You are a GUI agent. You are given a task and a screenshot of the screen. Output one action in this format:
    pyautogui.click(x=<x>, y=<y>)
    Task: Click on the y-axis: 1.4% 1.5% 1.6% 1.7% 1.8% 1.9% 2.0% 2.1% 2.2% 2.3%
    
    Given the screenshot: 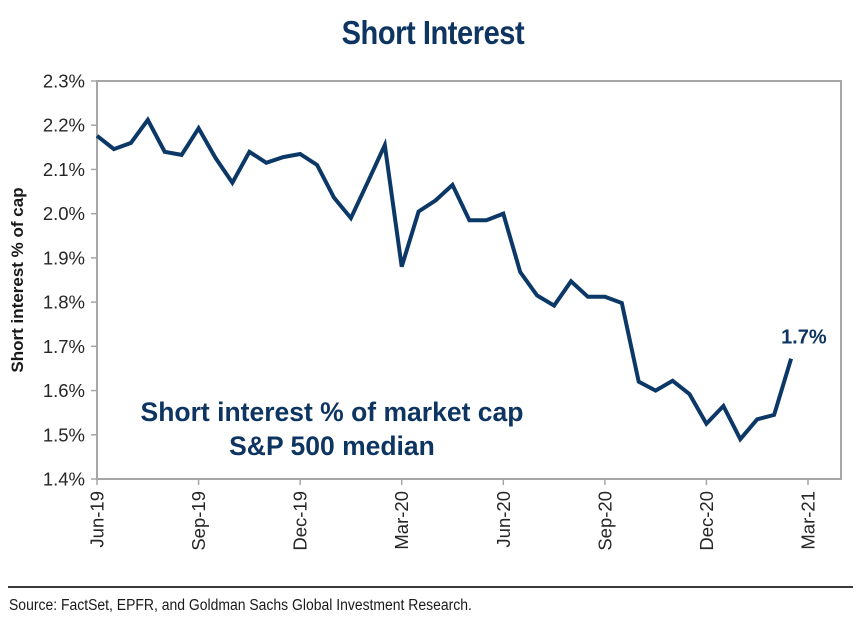 What is the action you would take?
    pyautogui.click(x=70, y=280)
    